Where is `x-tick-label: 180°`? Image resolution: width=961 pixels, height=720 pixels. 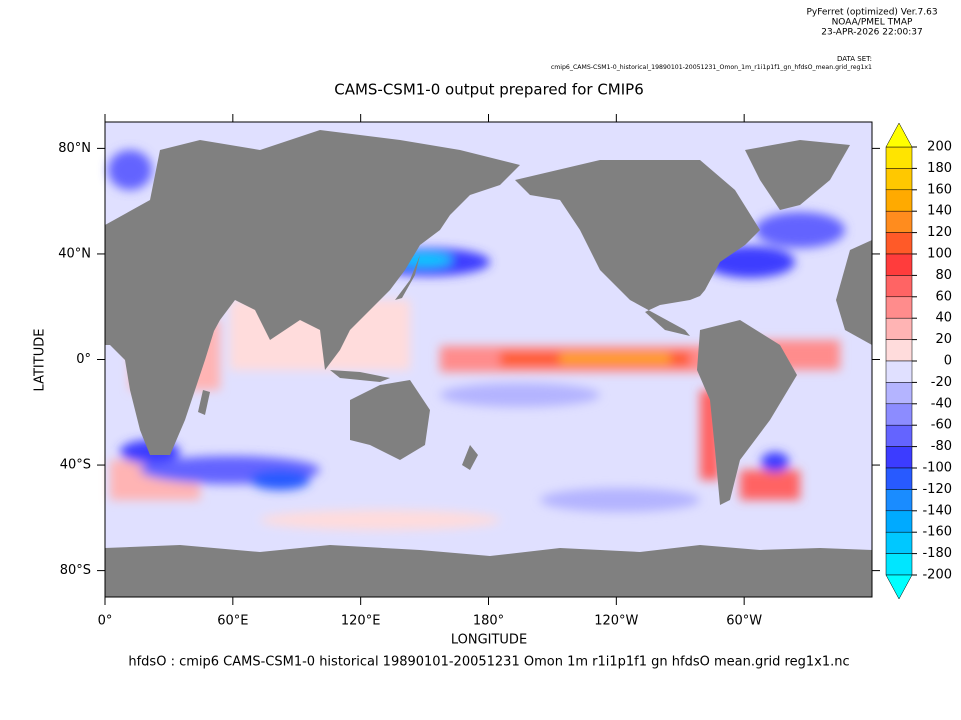 x-tick-label: 180° is located at coordinates (488, 621).